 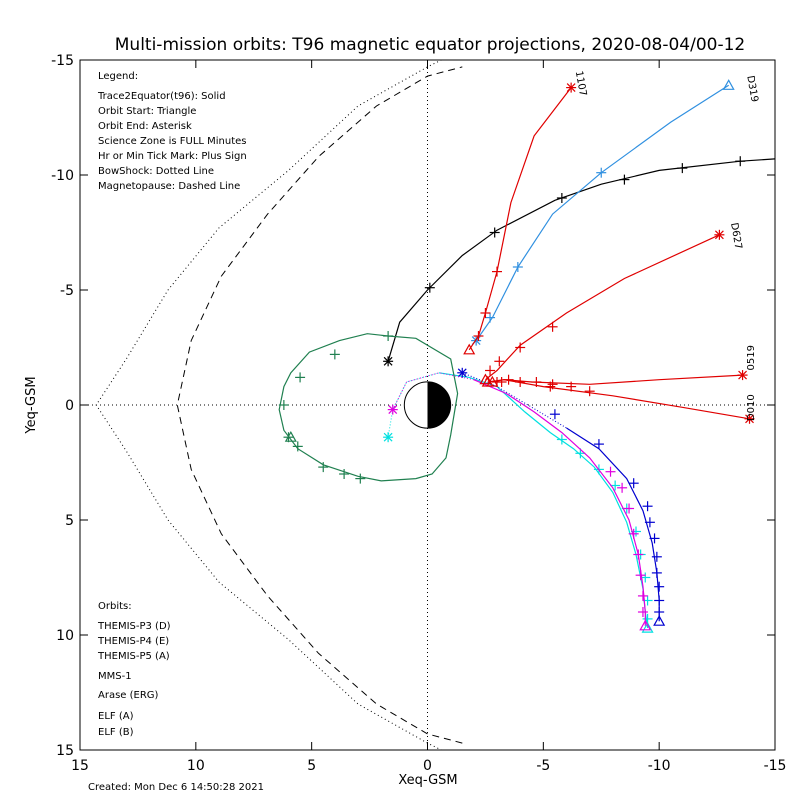 I want to click on y-tick-label: -15, so click(x=62, y=61).